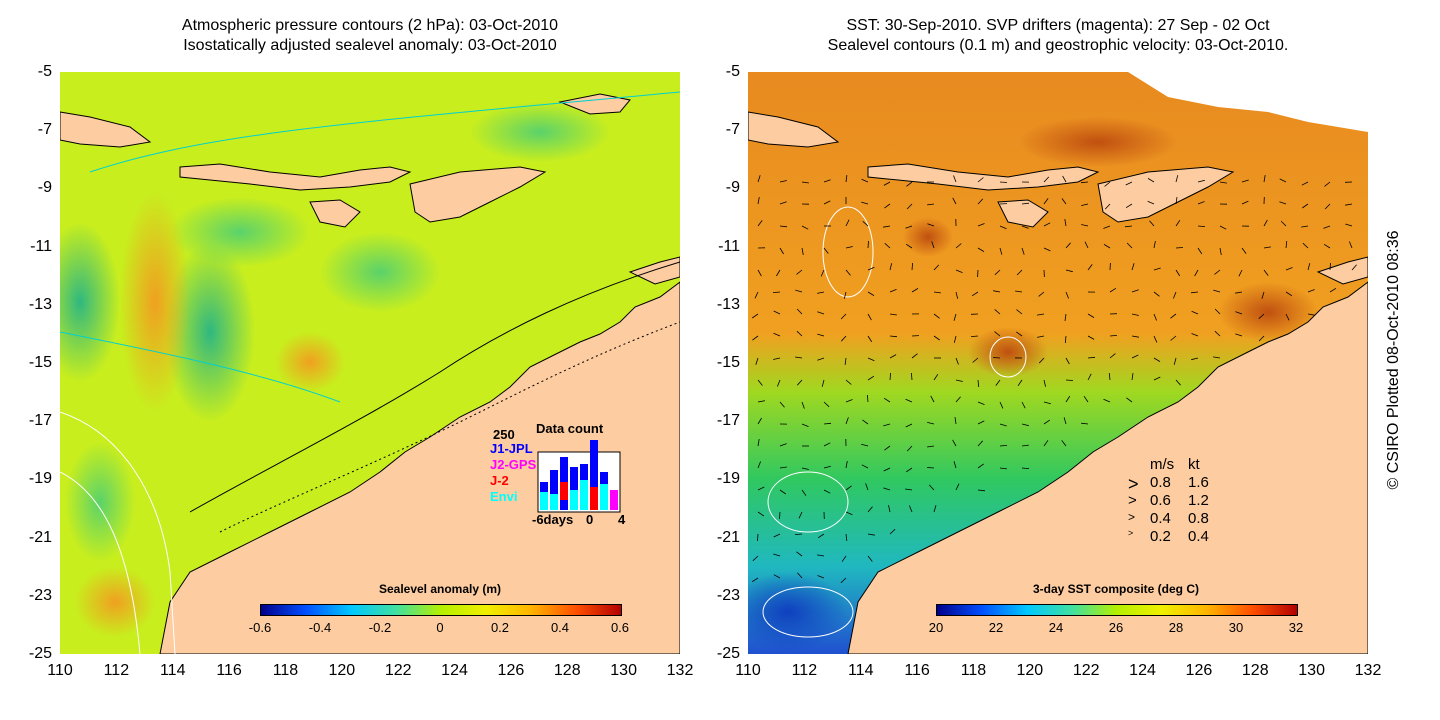  What do you see at coordinates (1162, 464) in the screenshot?
I see `velocity-legend-header-ms: m/s` at bounding box center [1162, 464].